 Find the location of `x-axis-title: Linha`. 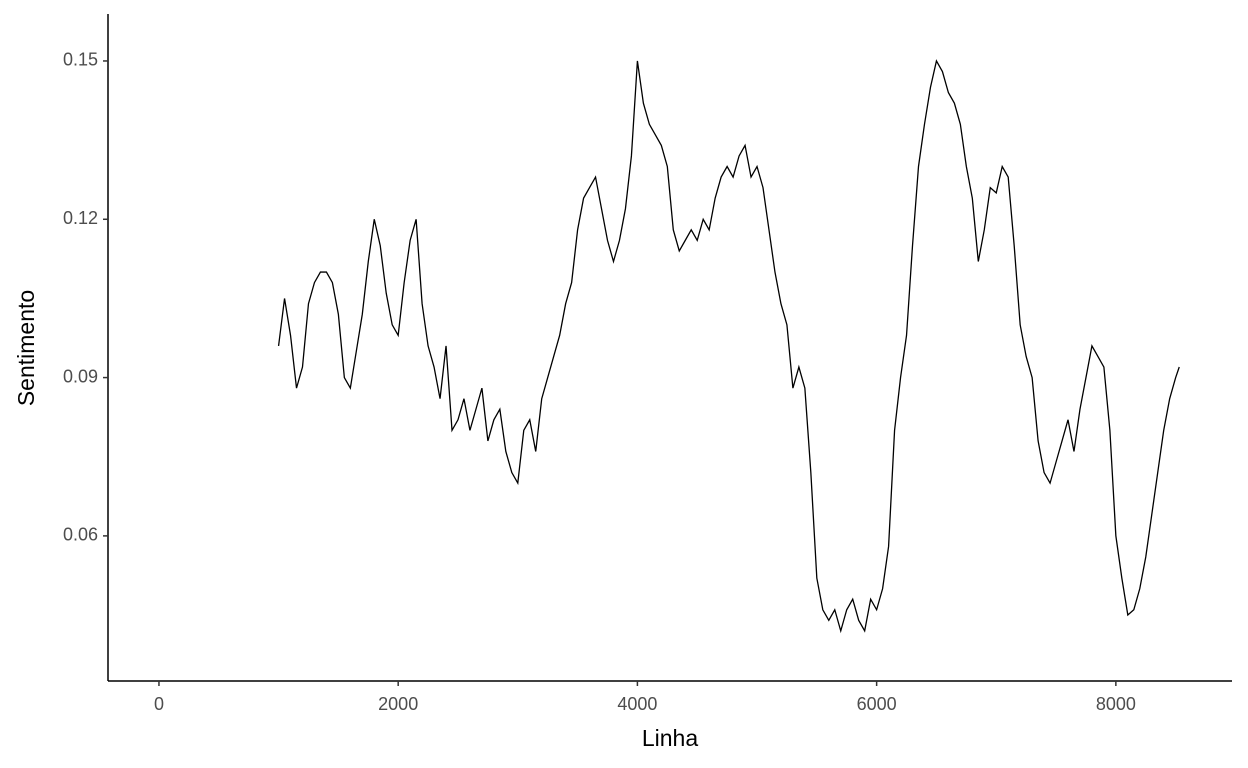

x-axis-title: Linha is located at coordinates (670, 738).